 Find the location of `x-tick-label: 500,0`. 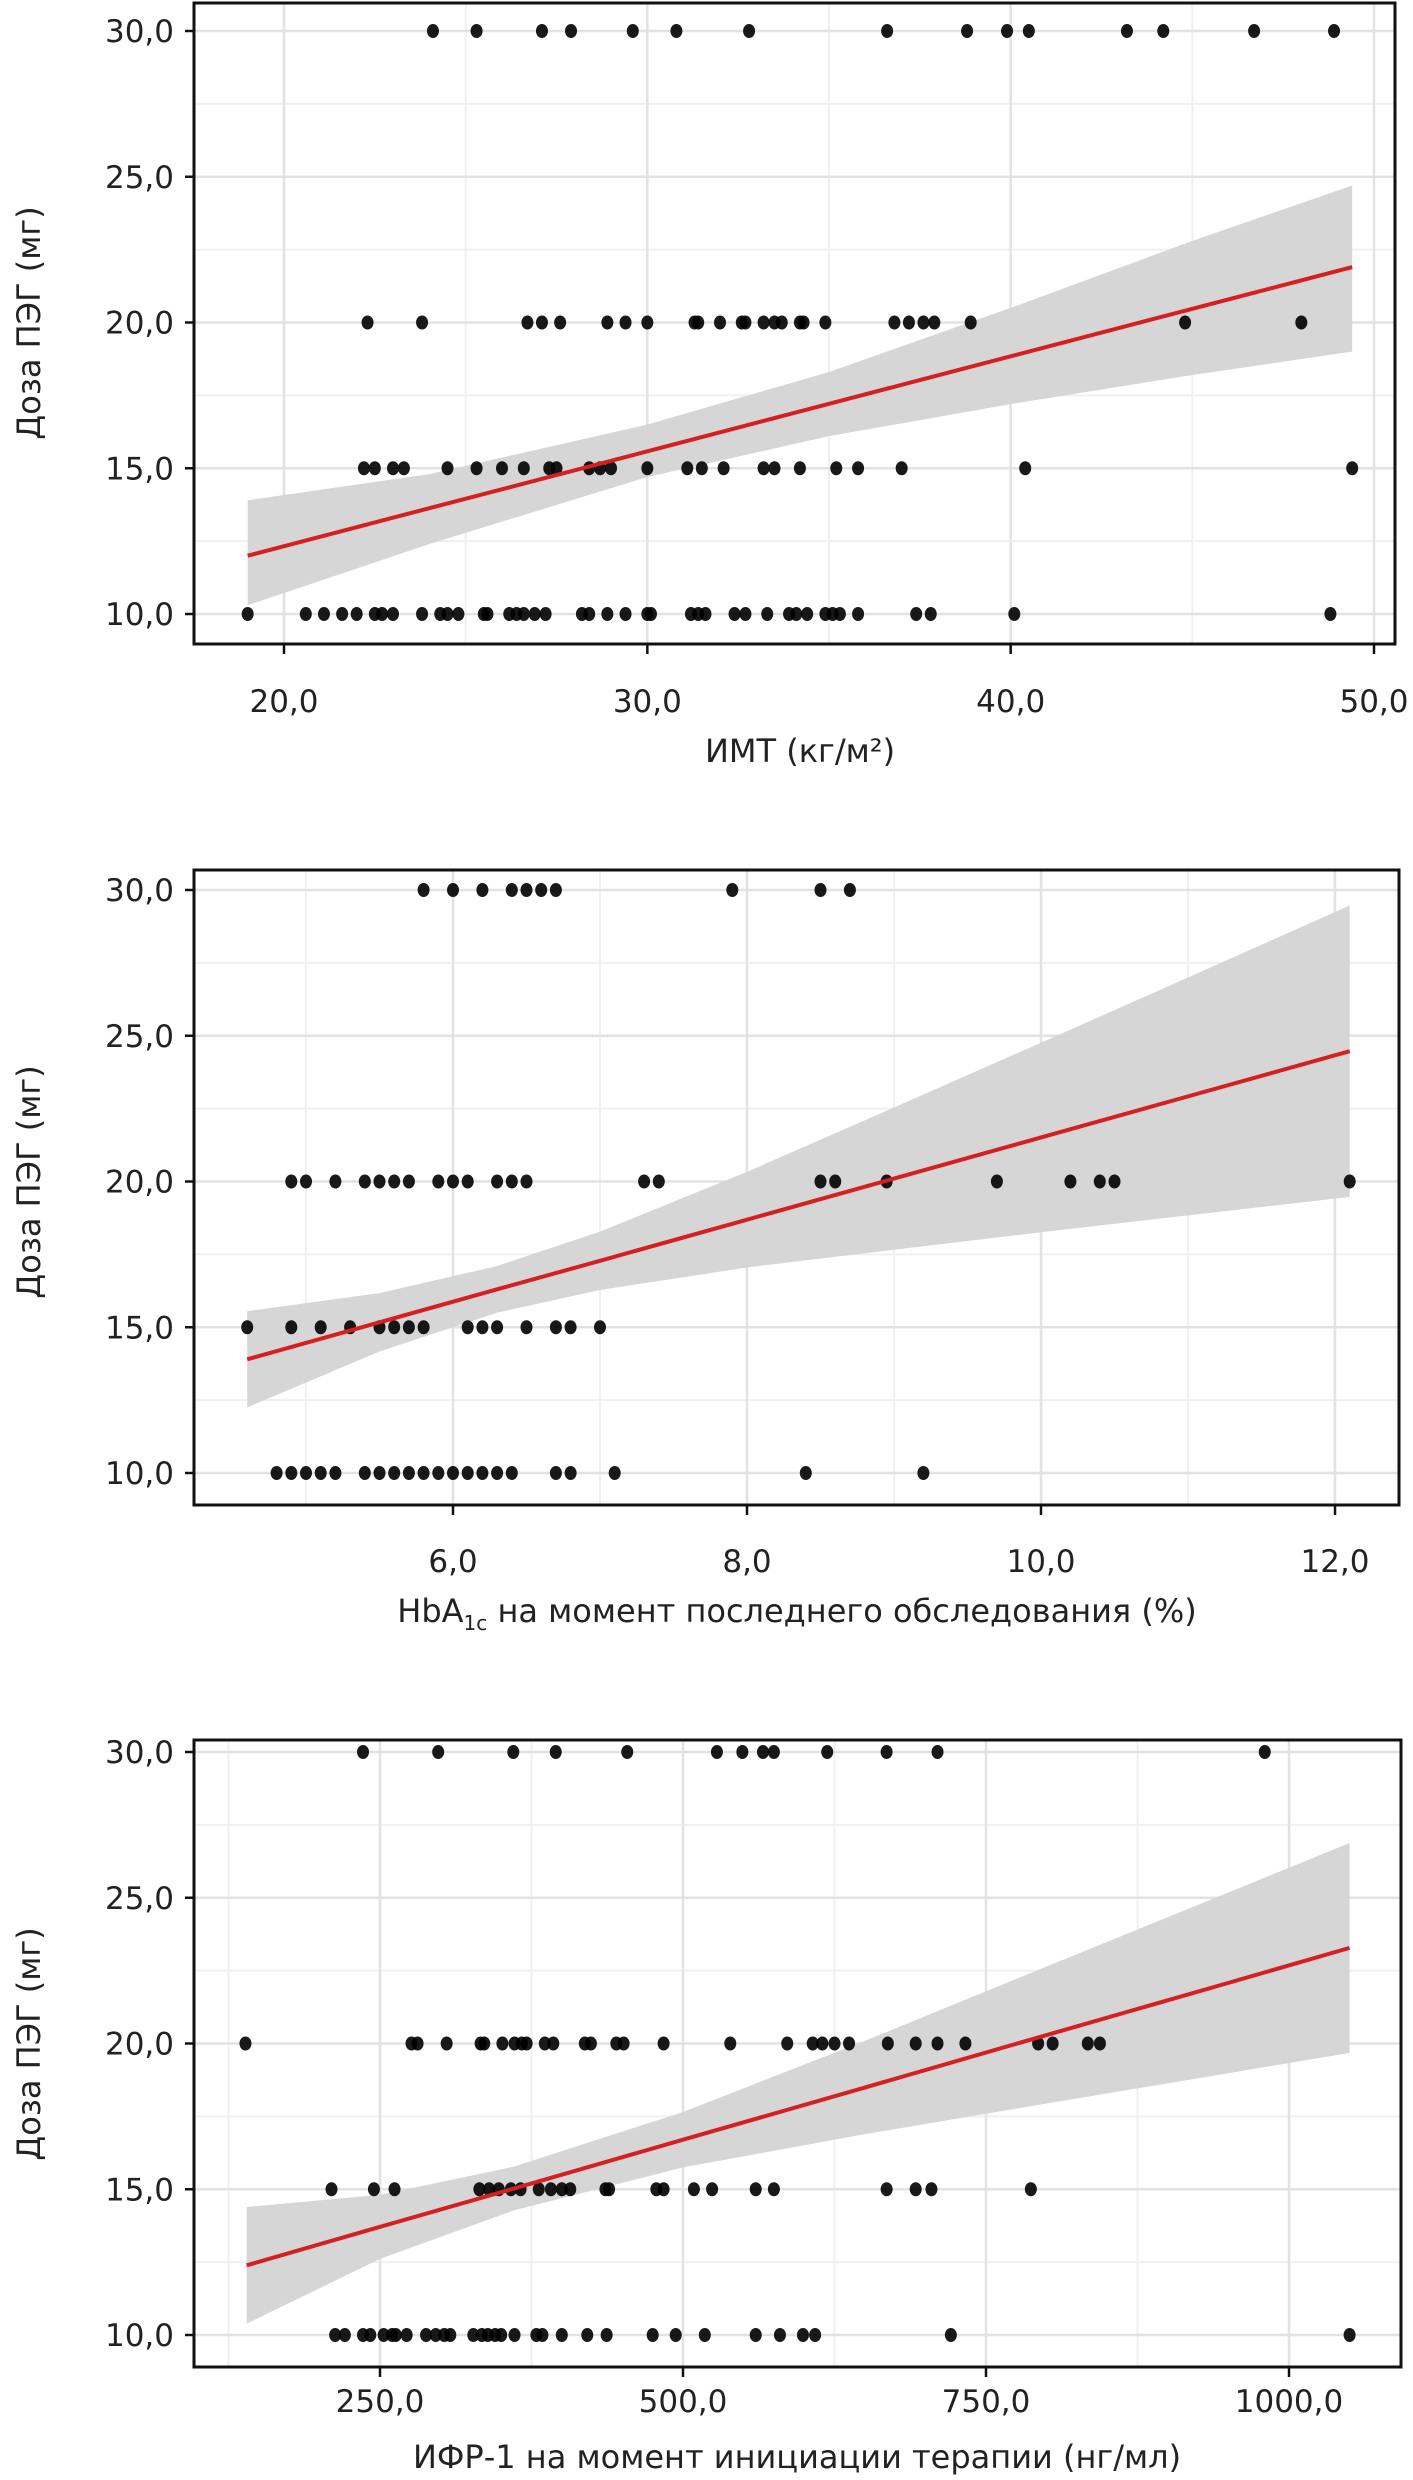

x-tick-label: 500,0 is located at coordinates (683, 2402).